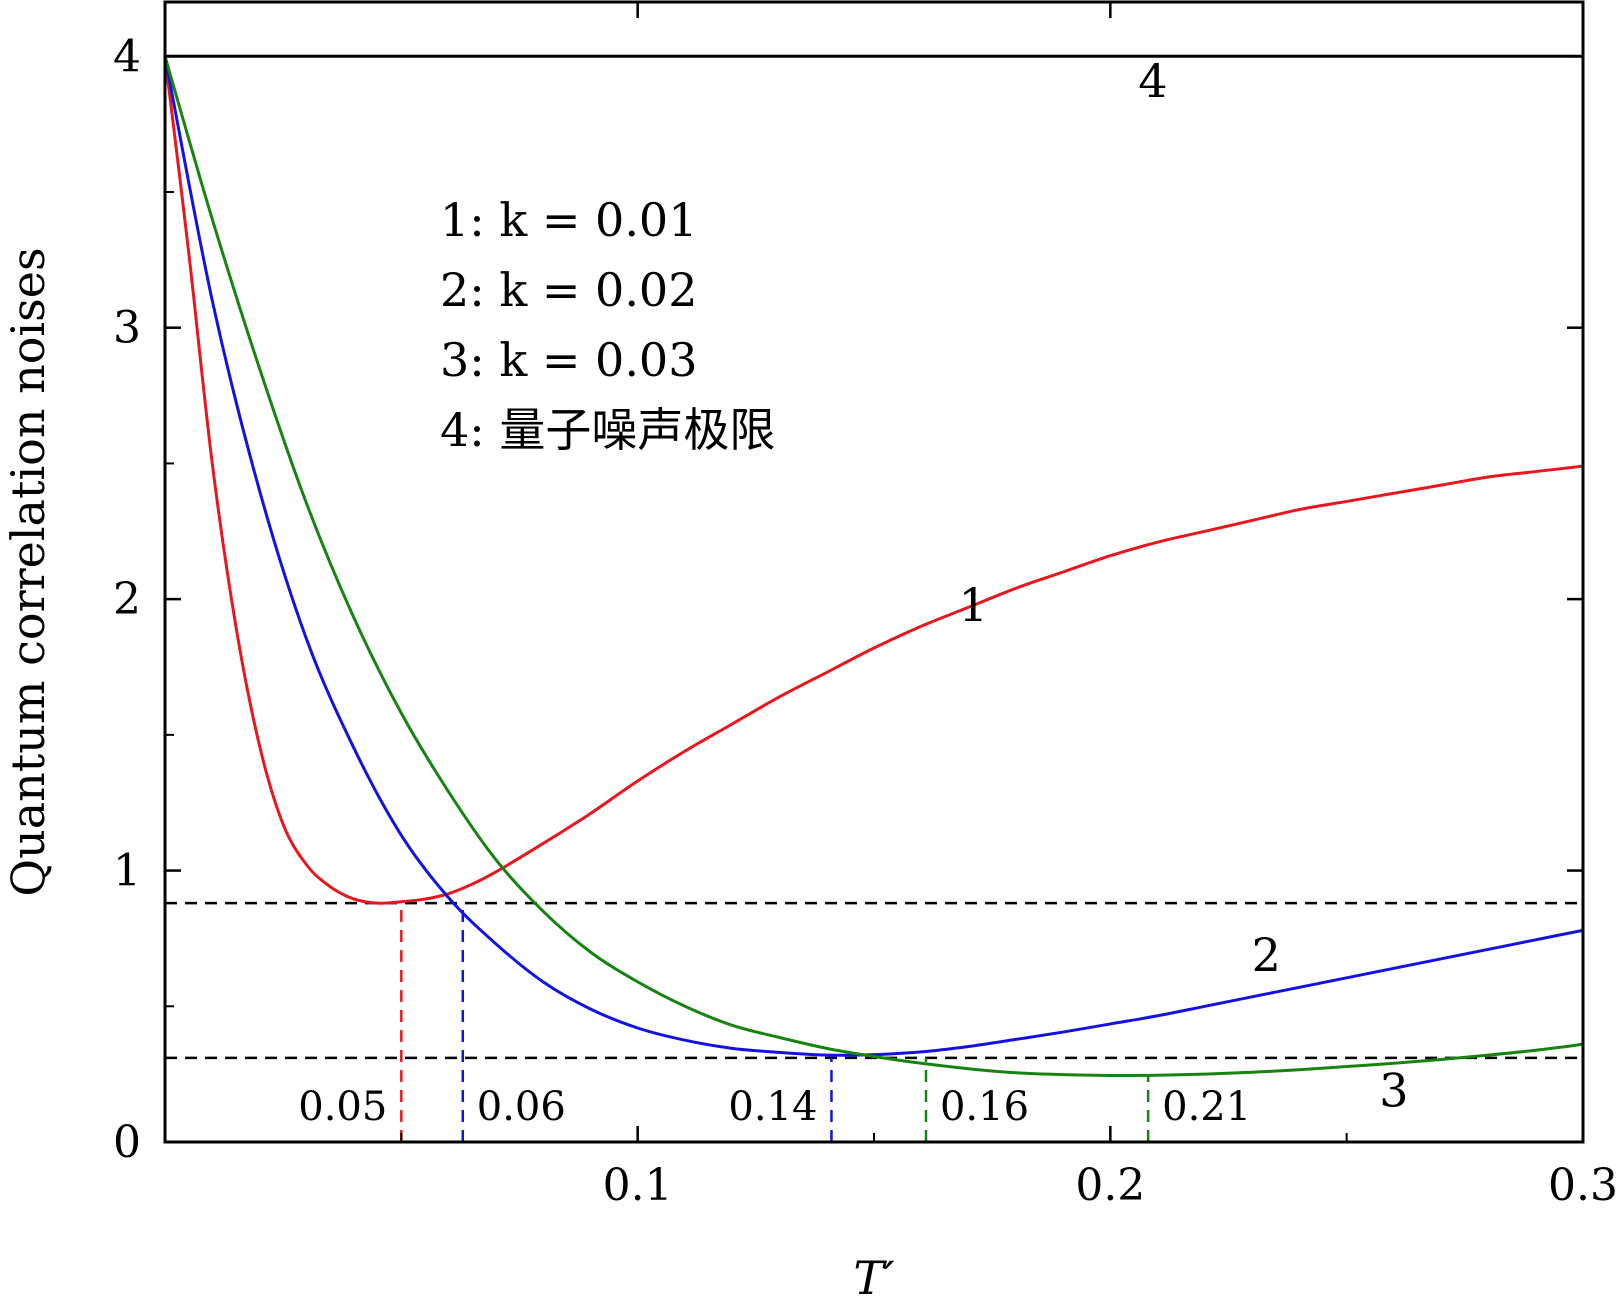 The image size is (1621, 1310). I want to click on curve-label-2: 2, so click(1266, 955).